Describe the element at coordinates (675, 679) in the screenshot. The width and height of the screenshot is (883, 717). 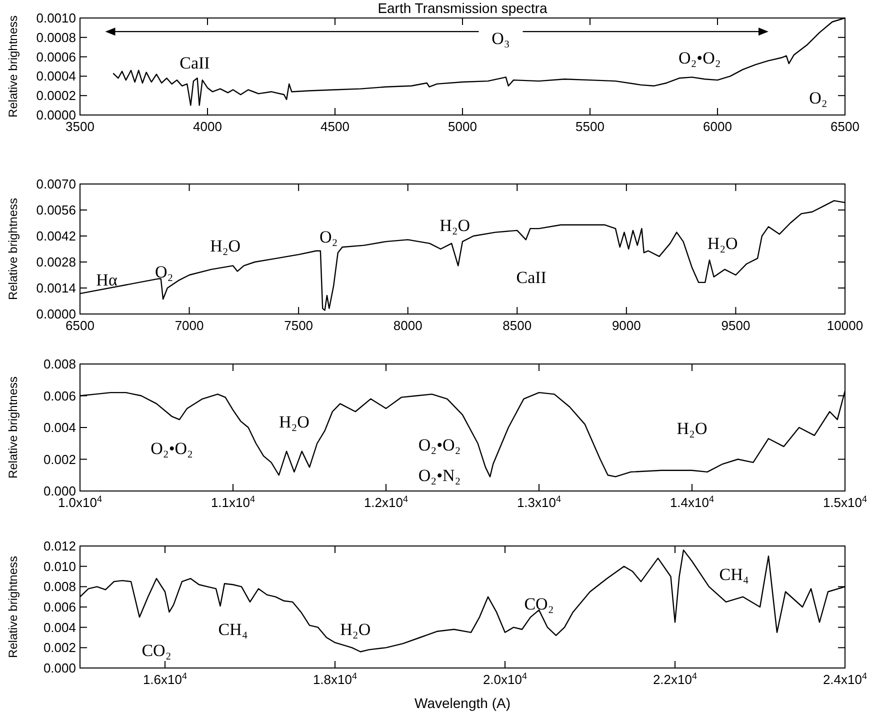
I see `x-tick-label: 2.2x10$^{4}$` at that location.